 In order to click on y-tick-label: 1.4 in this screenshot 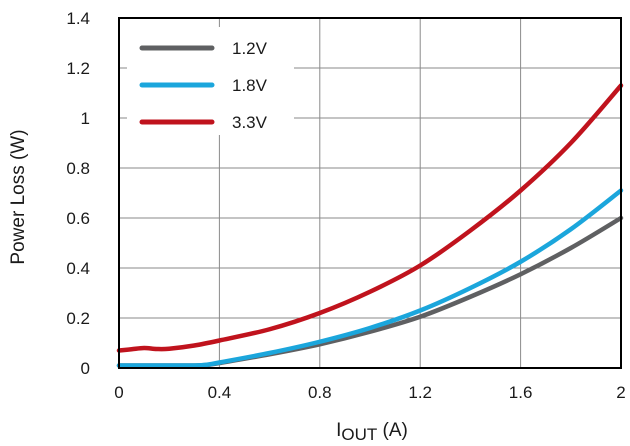, I will do `click(78, 18)`.